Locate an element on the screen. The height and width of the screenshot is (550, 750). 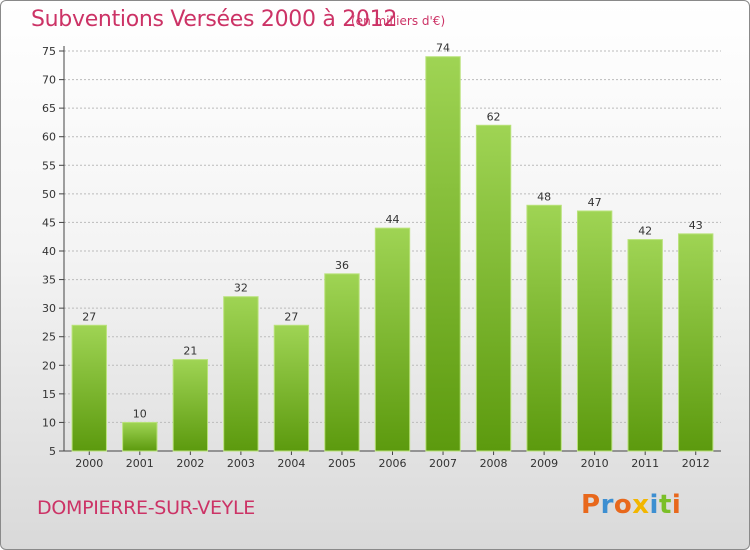
x-tick-label: 2009 is located at coordinates (544, 463).